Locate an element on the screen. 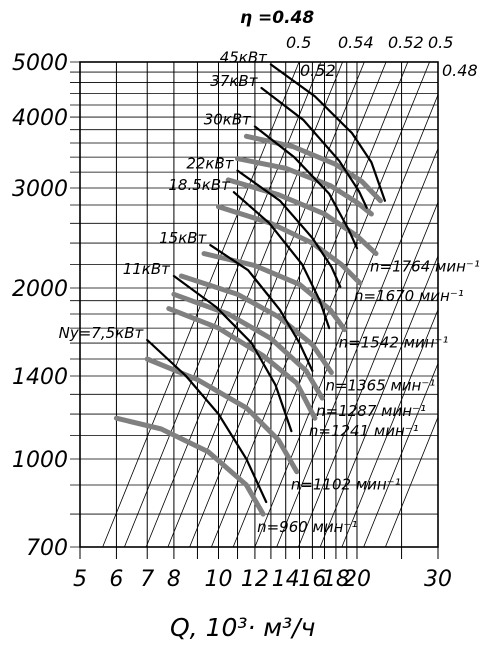 Image resolution: width=500 pixels, height=651 pixels. efficiency-label-6: 0.48 is located at coordinates (460, 70).